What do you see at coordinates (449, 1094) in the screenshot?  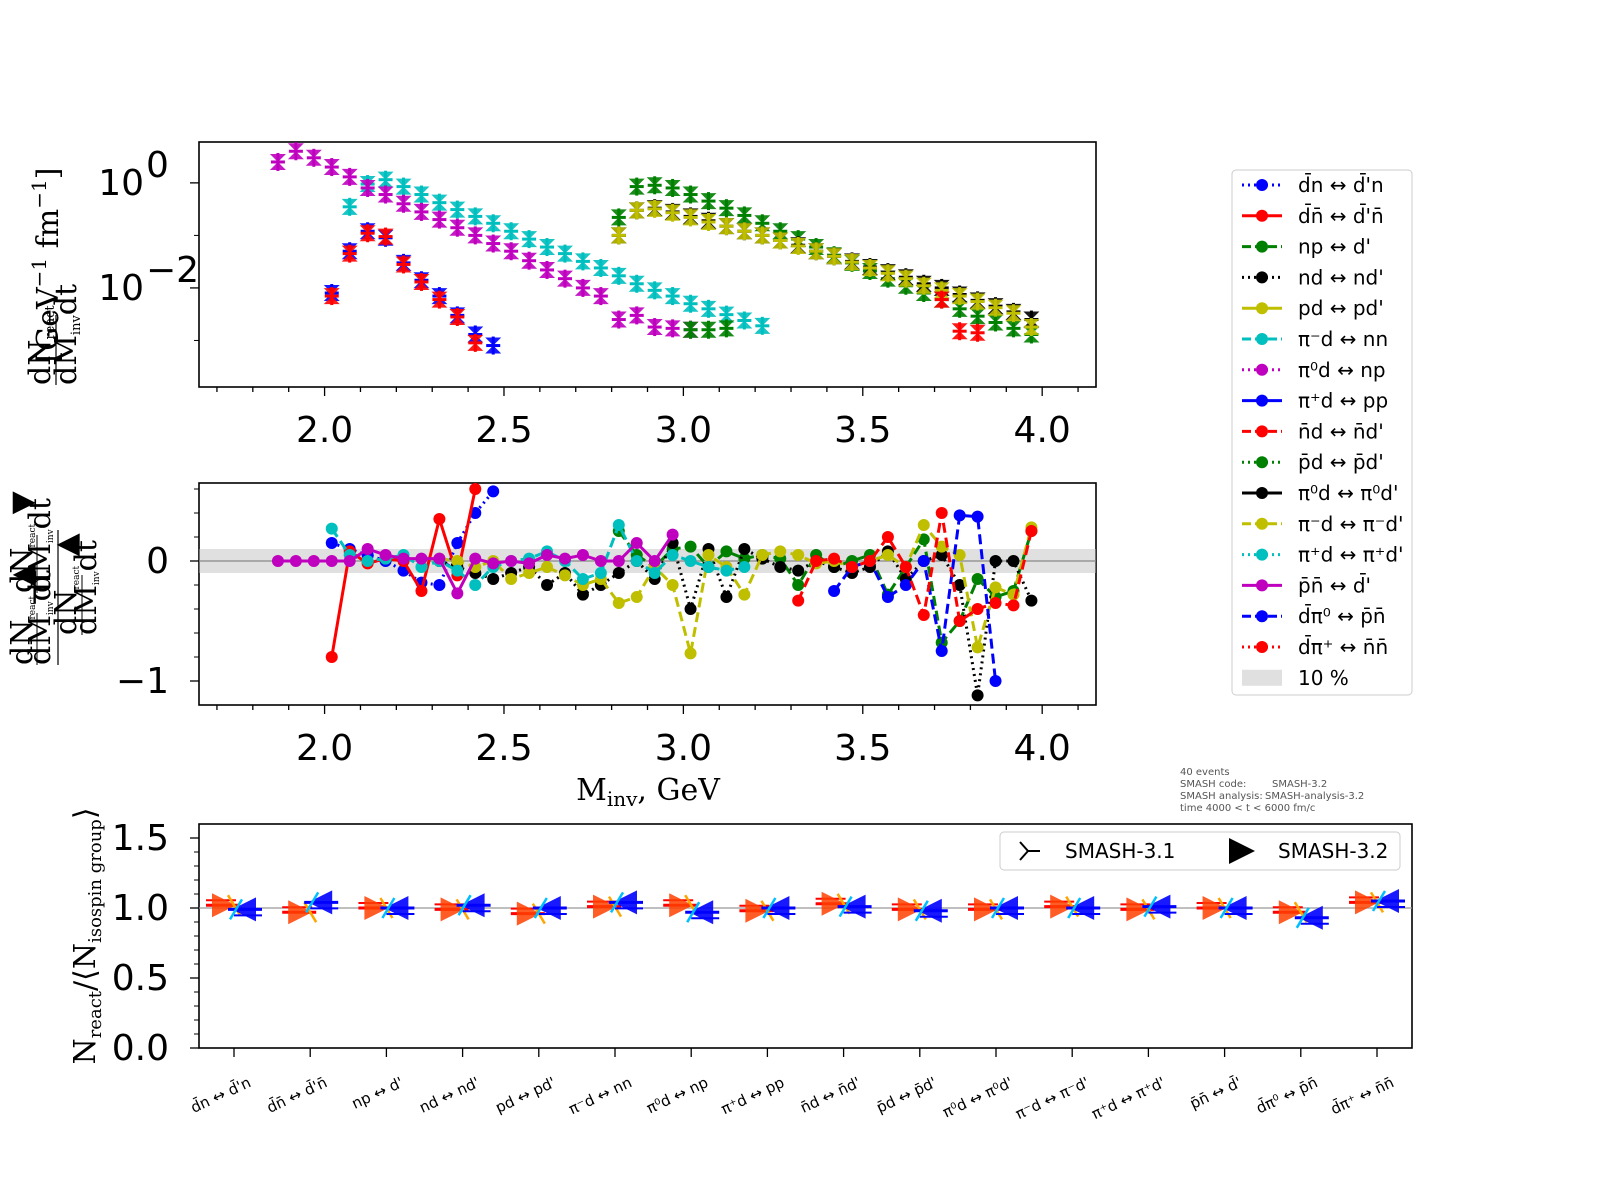 I see `category-label-3: nd ↔ nd'` at bounding box center [449, 1094].